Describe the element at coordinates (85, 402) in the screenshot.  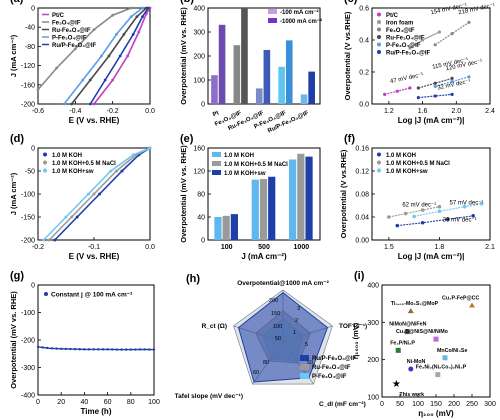
I see `x-tick-label: 40` at that location.